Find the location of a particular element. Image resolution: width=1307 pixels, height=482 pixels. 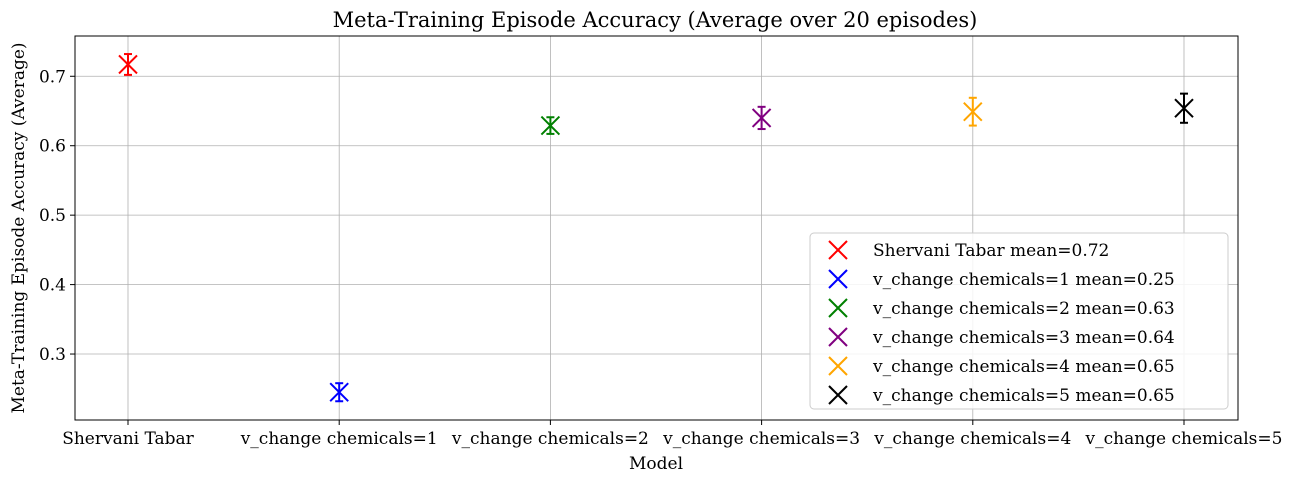

legend-label: v_change chemicals=3 mean=0.64 is located at coordinates (1023, 338).